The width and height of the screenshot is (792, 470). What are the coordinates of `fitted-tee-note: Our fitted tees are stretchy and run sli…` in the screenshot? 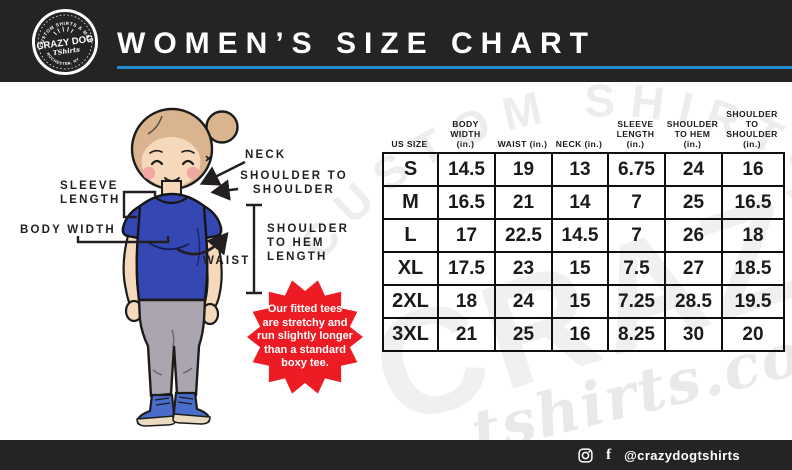 It's located at (305, 336).